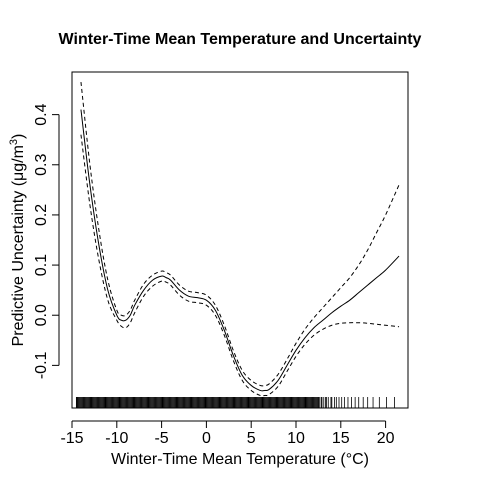 The height and width of the screenshot is (480, 480). Describe the element at coordinates (41, 165) in the screenshot. I see `y-tick-label: 0.3` at that location.